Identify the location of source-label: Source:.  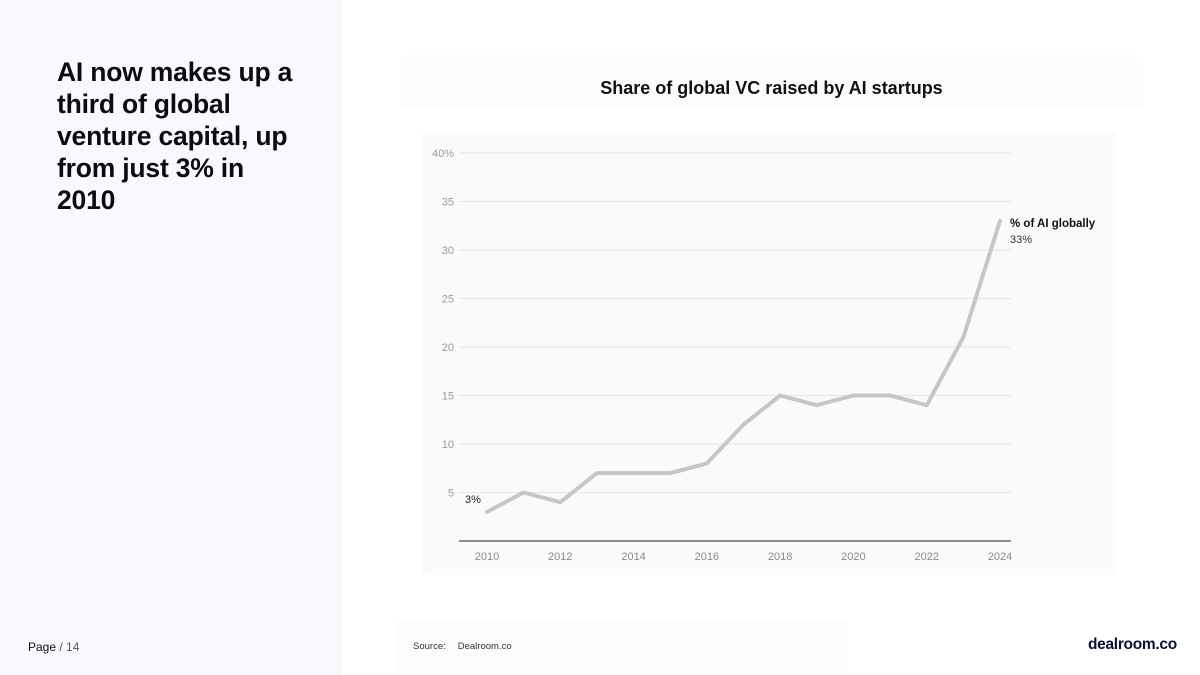
(429, 646).